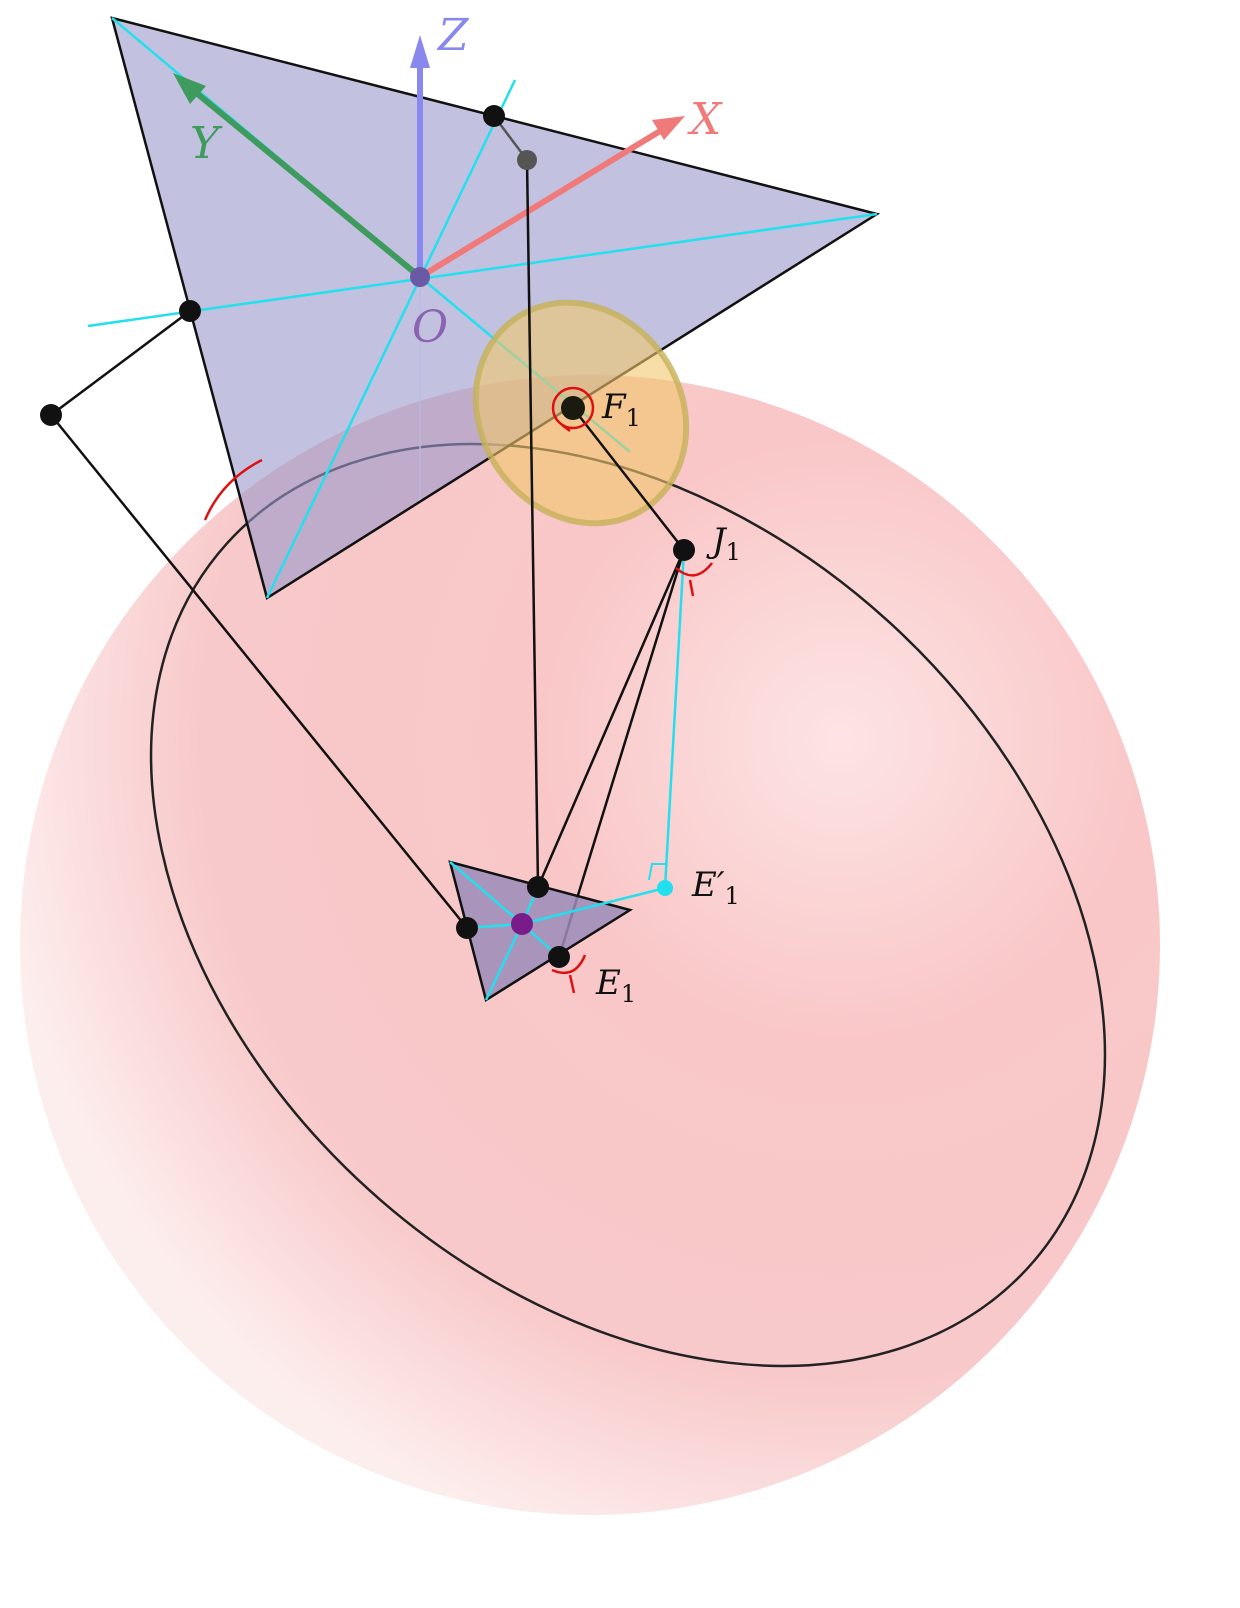 This screenshot has width=1240, height=1608. I want to click on e1-prime-label: E′1, so click(715, 887).